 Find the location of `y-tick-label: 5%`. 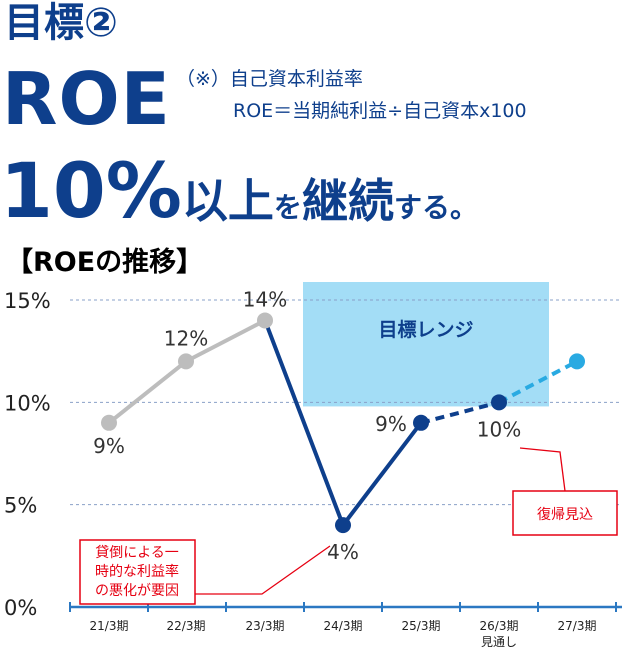

y-tick-label: 5% is located at coordinates (20, 506).